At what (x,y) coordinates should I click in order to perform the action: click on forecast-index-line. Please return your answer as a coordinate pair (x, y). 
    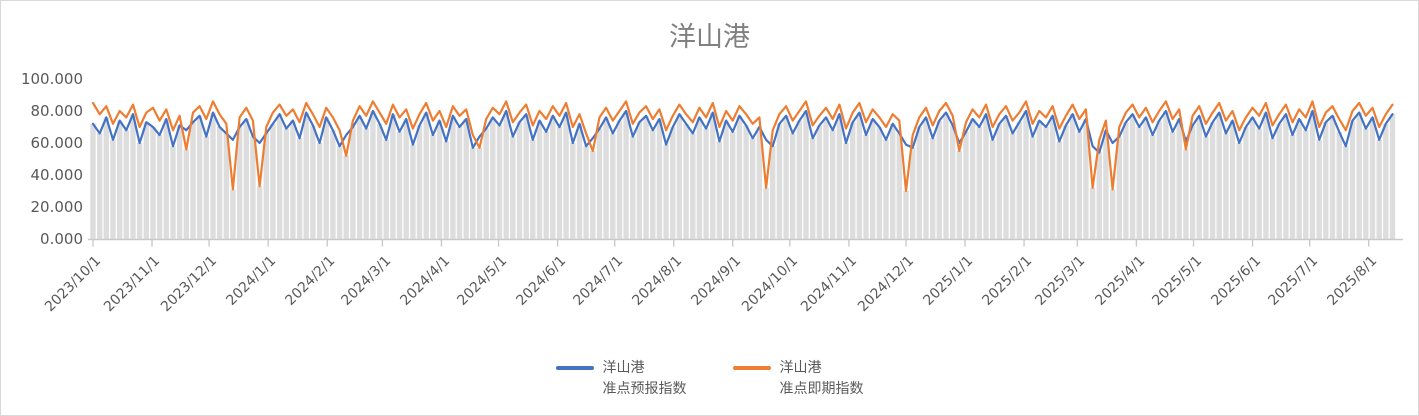
    Looking at the image, I should click on (742, 131).